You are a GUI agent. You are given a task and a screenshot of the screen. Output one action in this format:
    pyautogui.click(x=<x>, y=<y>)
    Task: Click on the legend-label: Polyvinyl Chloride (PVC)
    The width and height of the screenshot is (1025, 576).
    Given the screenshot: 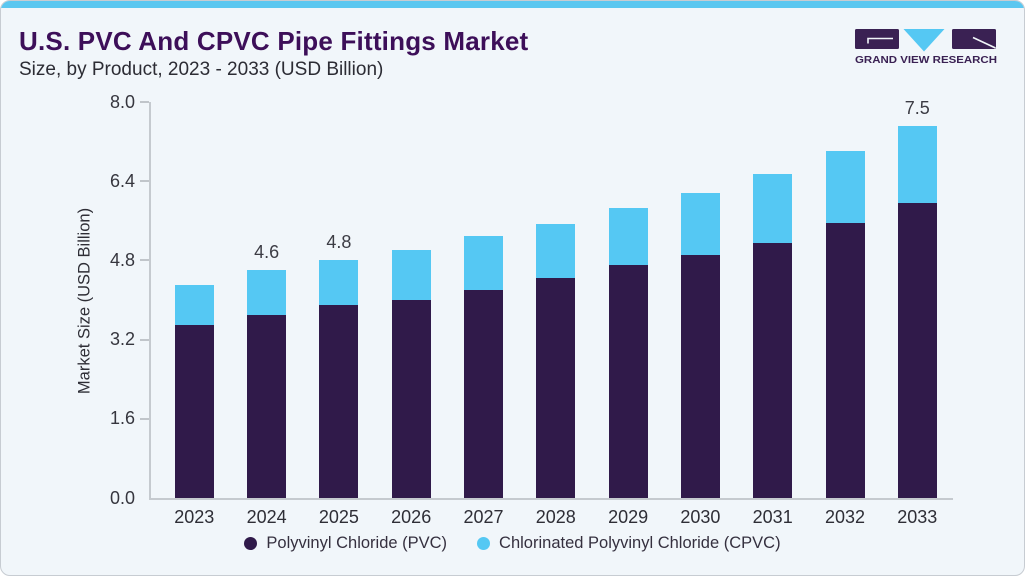 What is the action you would take?
    pyautogui.click(x=357, y=543)
    